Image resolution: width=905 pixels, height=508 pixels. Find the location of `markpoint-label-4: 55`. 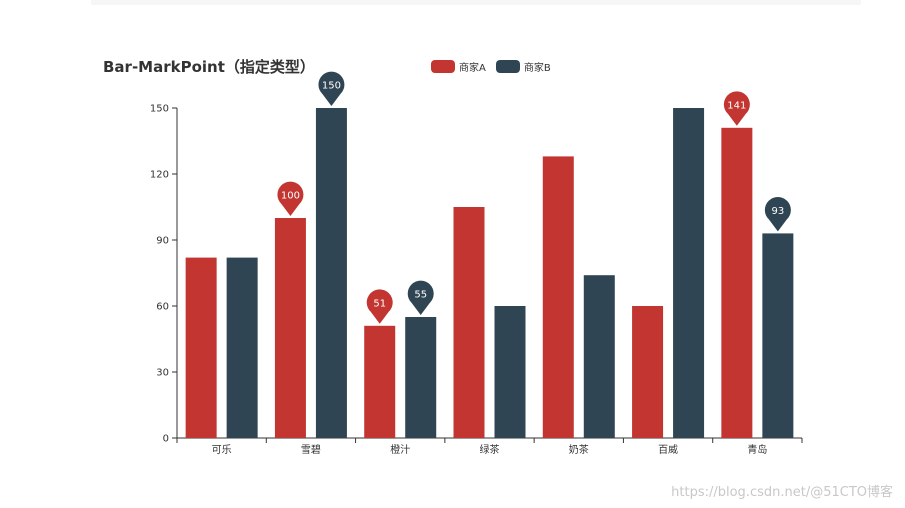

markpoint-label-4: 55 is located at coordinates (420, 295).